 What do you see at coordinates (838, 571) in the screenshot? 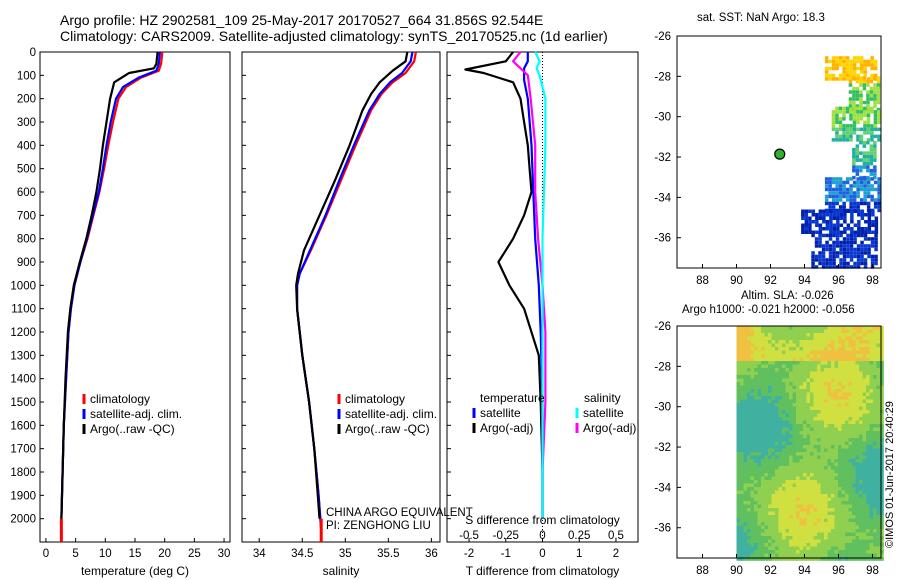
I see `map-x-tick-label: 96` at bounding box center [838, 571].